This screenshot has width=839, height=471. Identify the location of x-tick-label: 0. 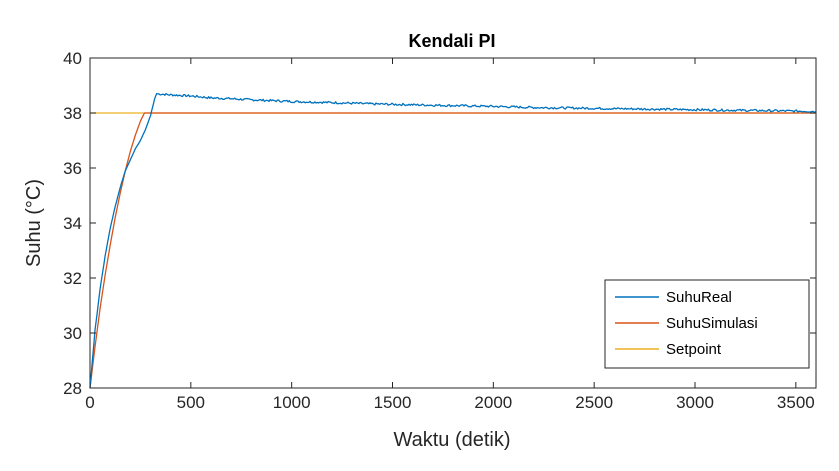
(89, 402).